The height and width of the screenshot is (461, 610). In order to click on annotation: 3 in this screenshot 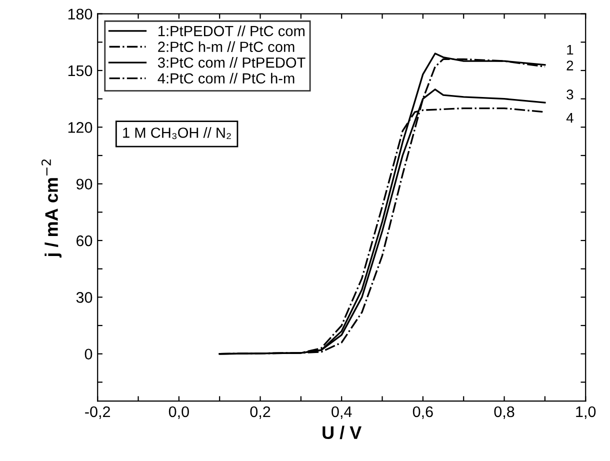, I will do `click(570, 95)`.